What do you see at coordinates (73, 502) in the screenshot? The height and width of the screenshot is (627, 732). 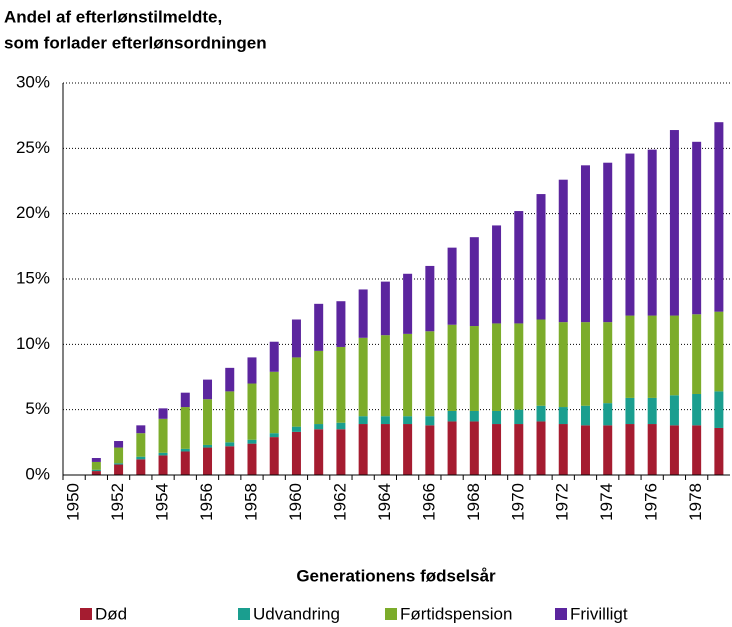 I see `x-tick-label: 1950` at bounding box center [73, 502].